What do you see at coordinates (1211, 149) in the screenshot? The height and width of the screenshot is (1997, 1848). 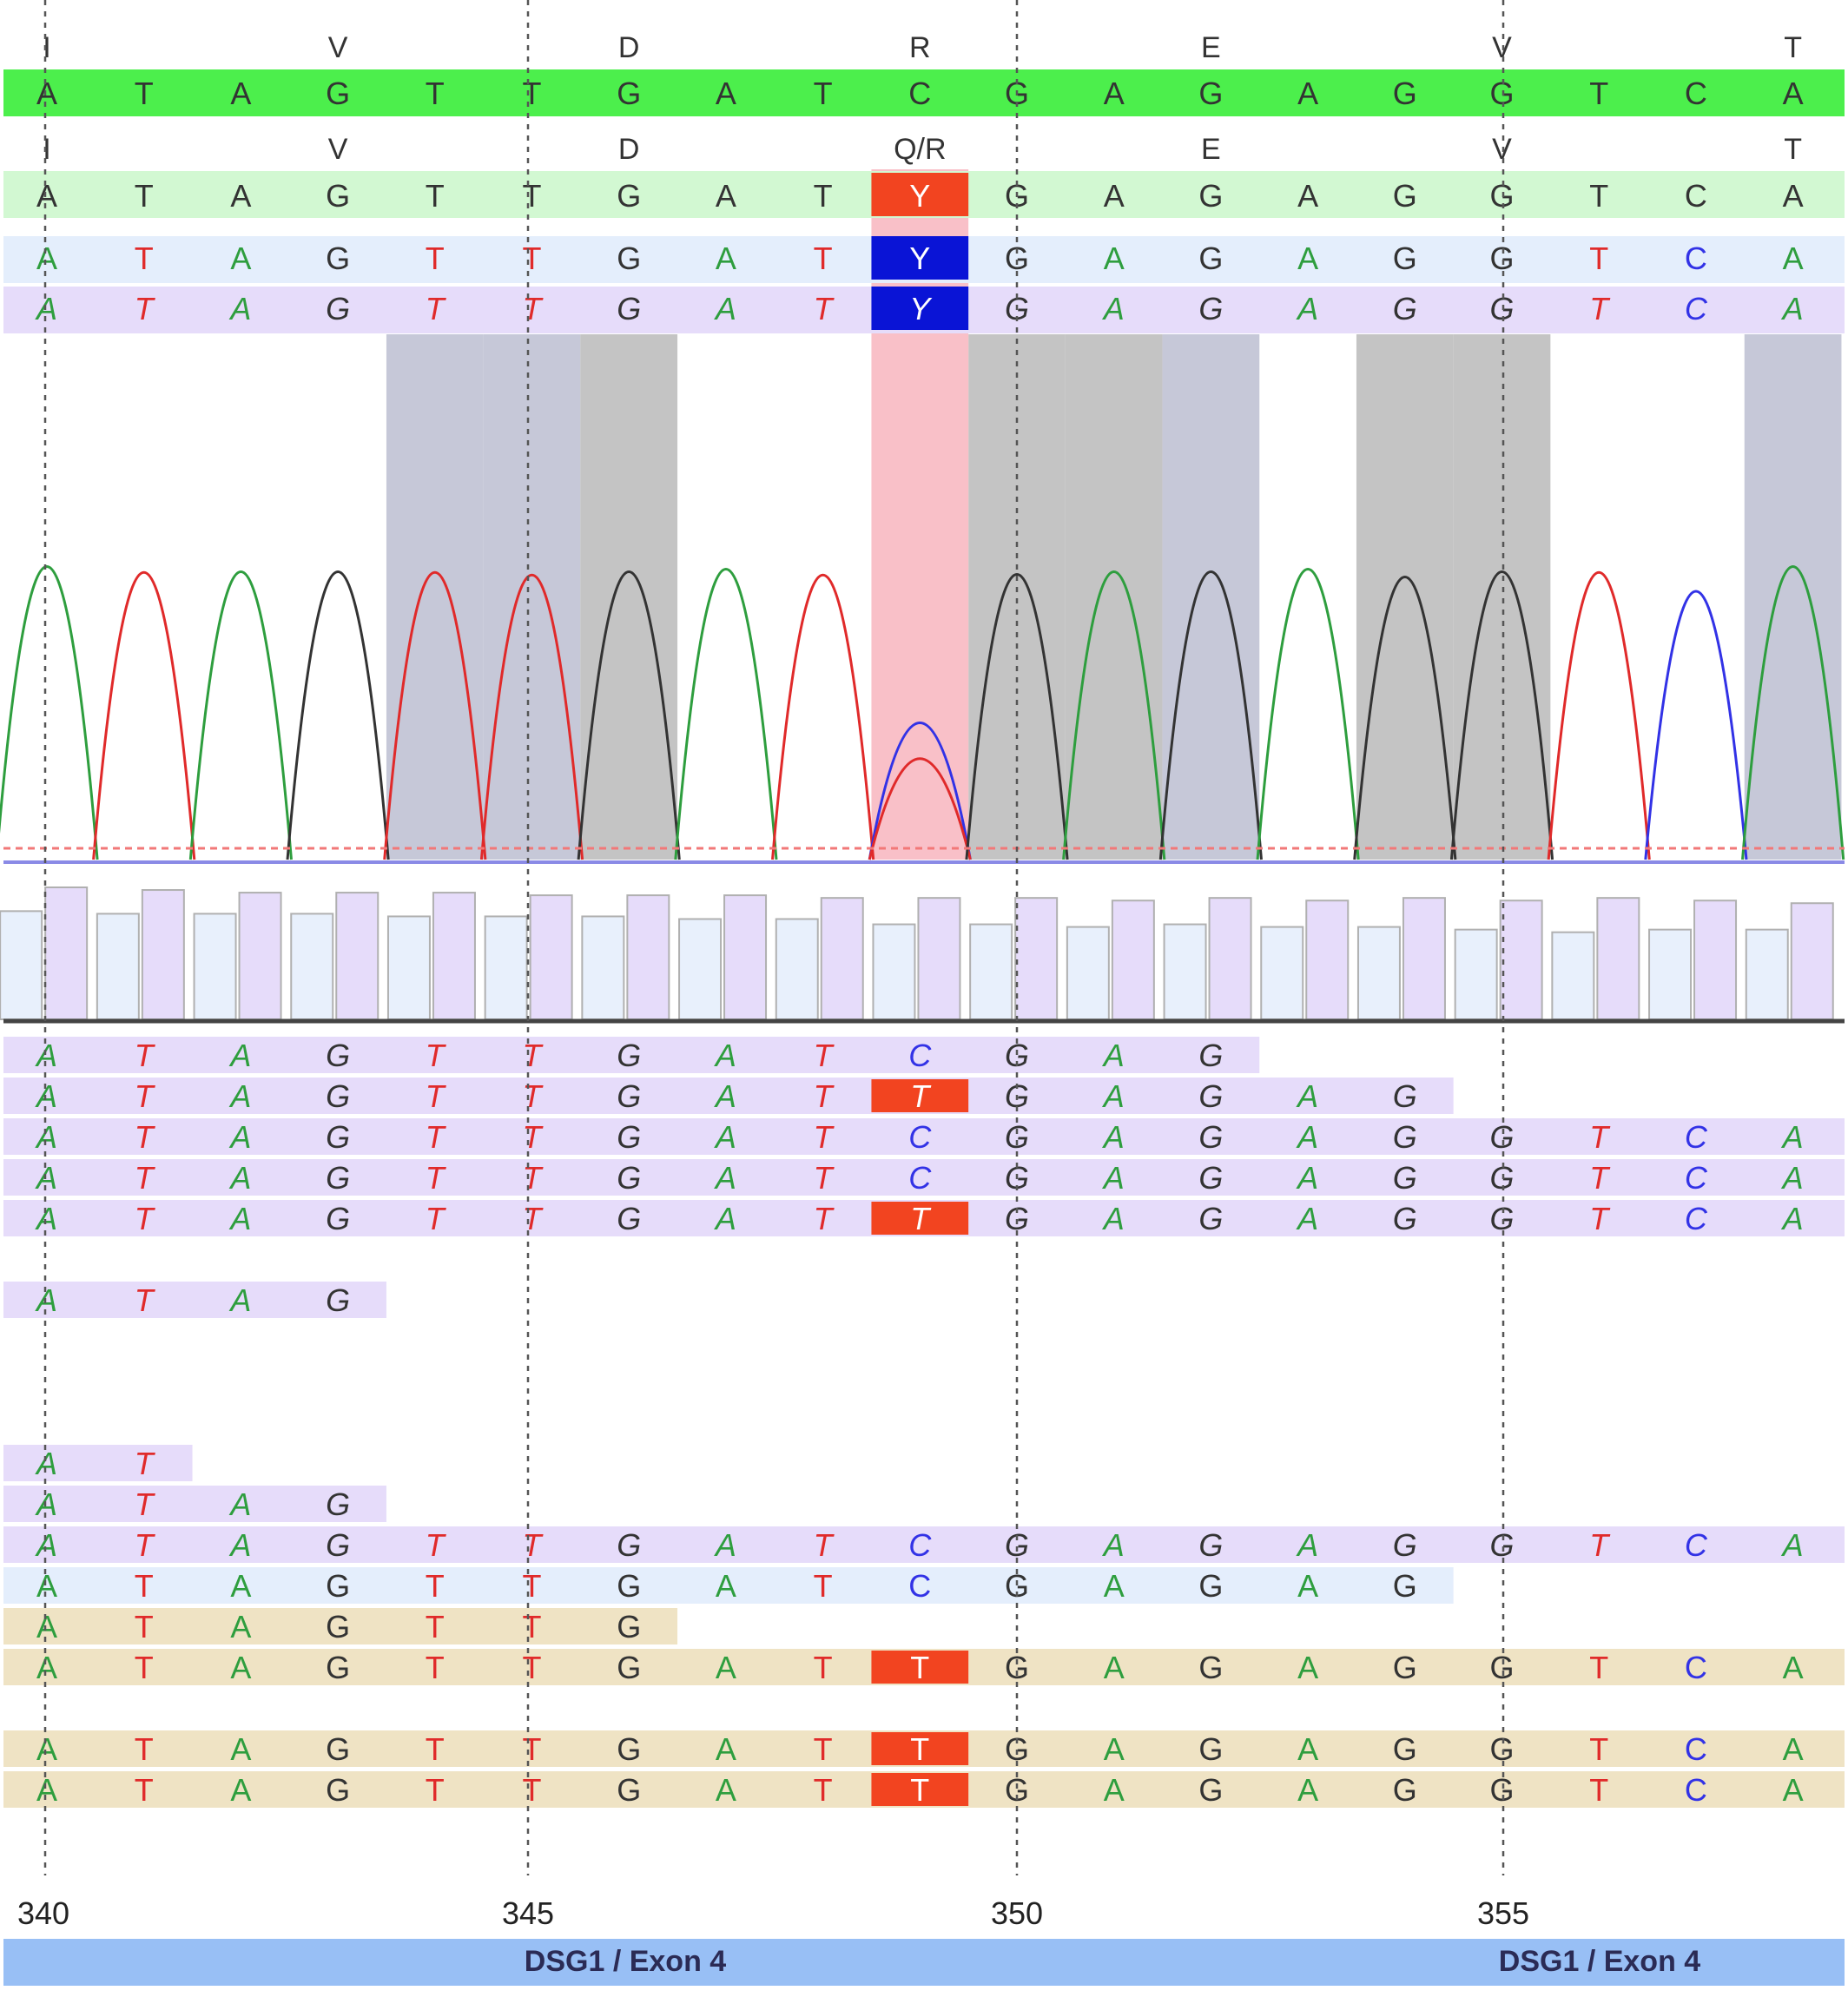 I see `consensus-amino-acid: E` at bounding box center [1211, 149].